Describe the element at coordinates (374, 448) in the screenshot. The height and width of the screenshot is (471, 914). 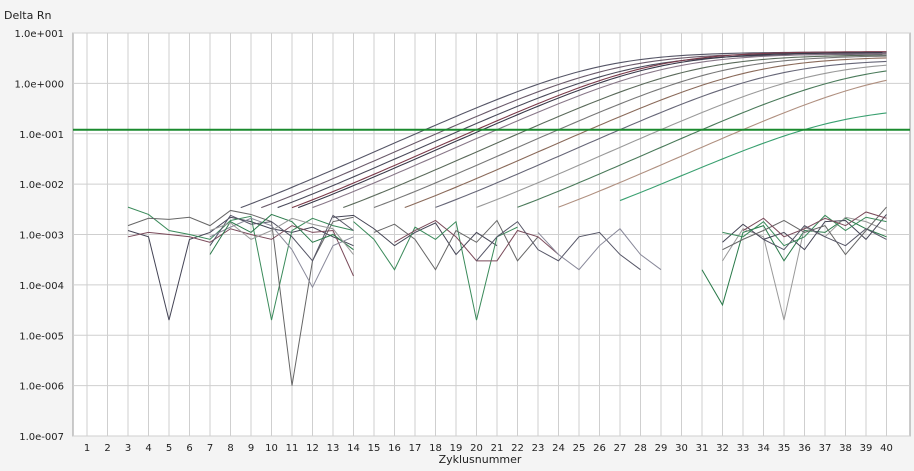
I see `x-tick-label: 15` at that location.